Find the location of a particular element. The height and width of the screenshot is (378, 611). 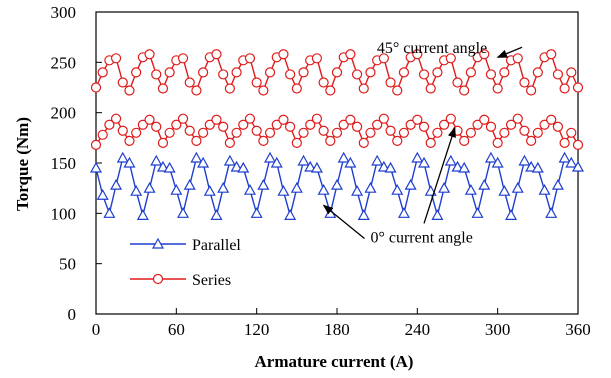

legend-label: Series is located at coordinates (211, 280).